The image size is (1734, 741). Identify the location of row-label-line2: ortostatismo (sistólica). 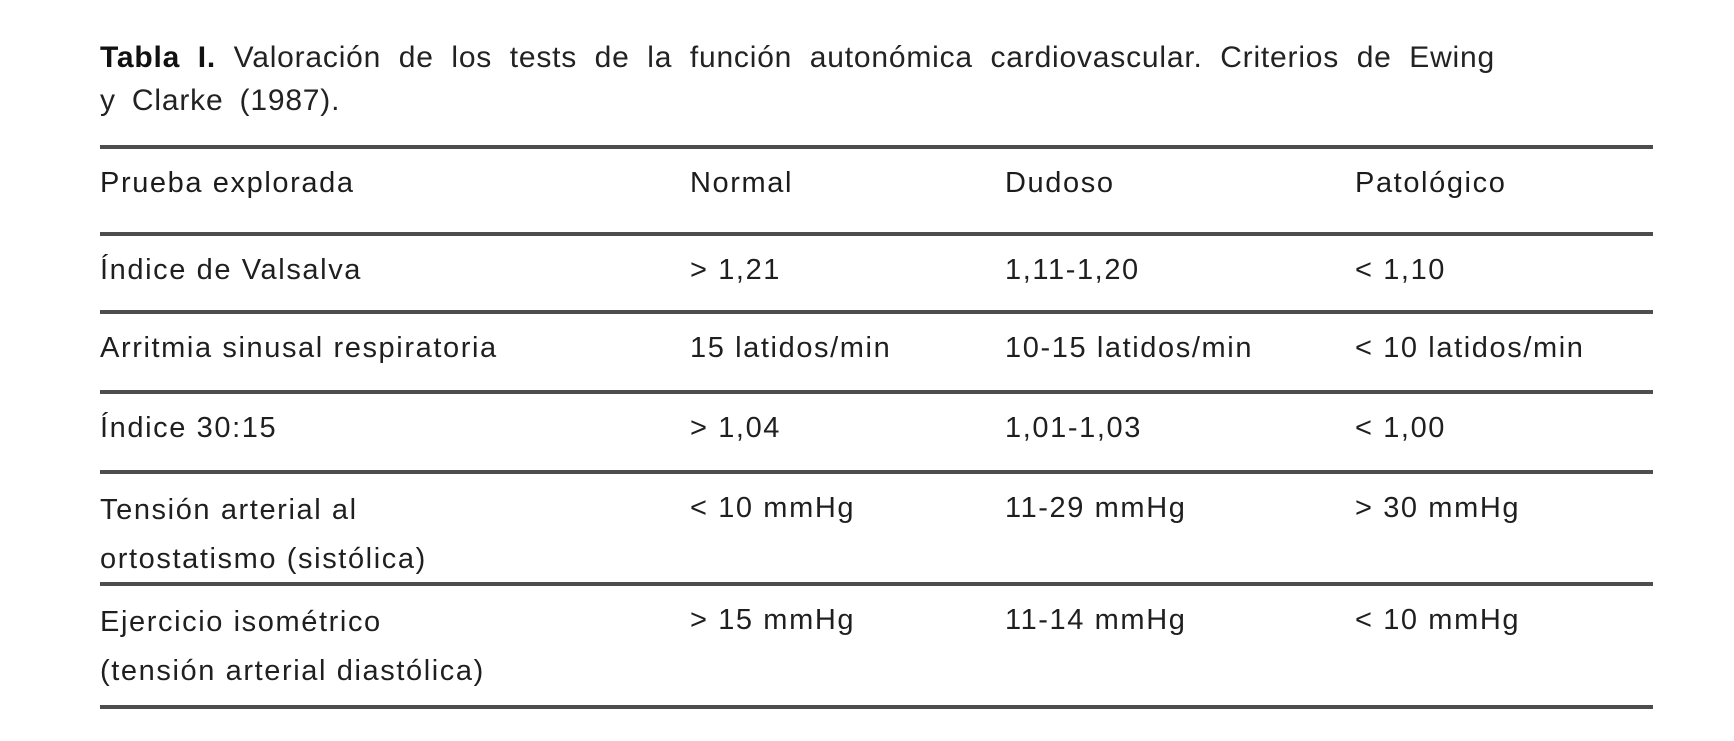
(263, 559).